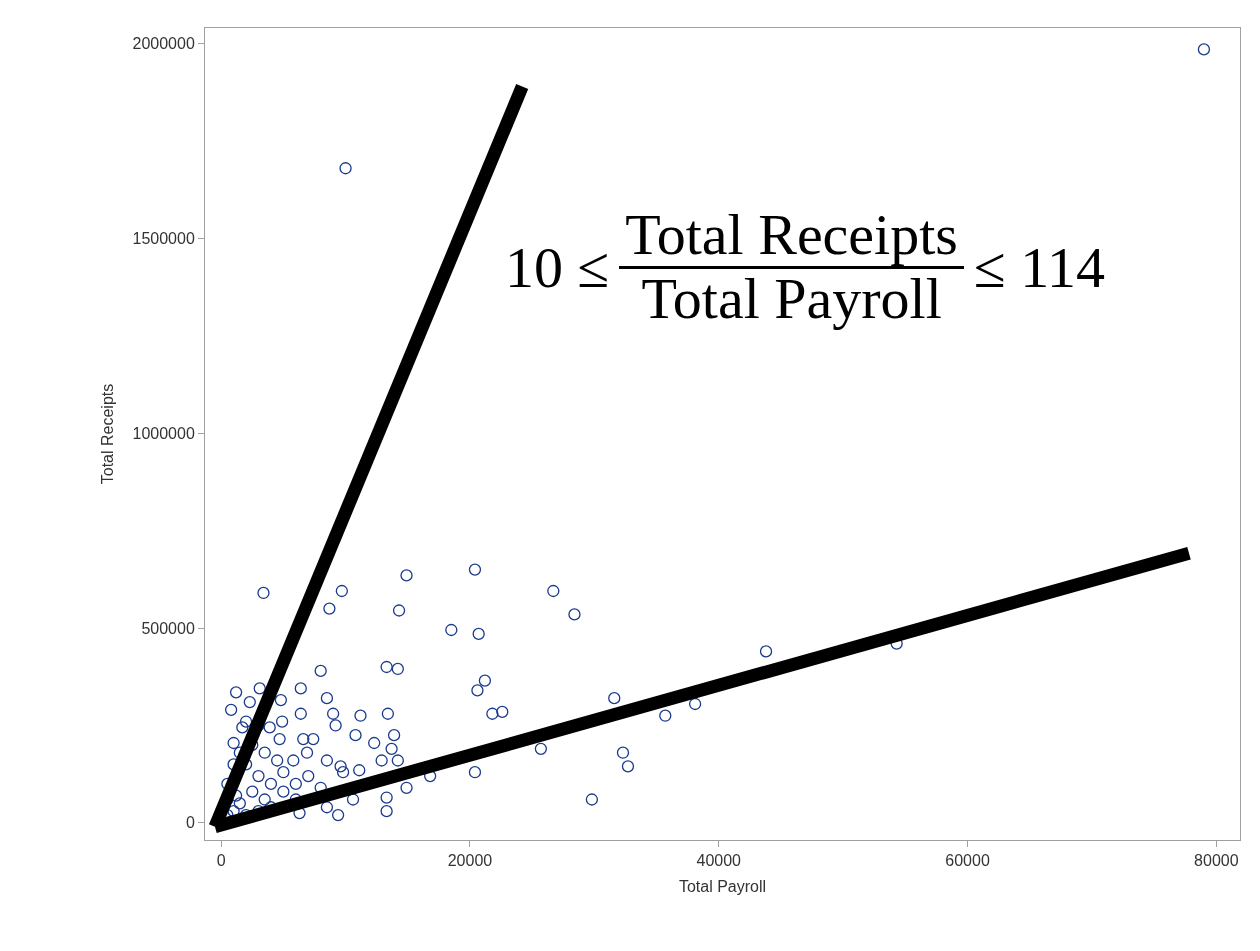 This screenshot has width=1260, height=951. Describe the element at coordinates (1039, 267) in the screenshot. I see `annotation: ≤ 114` at that location.